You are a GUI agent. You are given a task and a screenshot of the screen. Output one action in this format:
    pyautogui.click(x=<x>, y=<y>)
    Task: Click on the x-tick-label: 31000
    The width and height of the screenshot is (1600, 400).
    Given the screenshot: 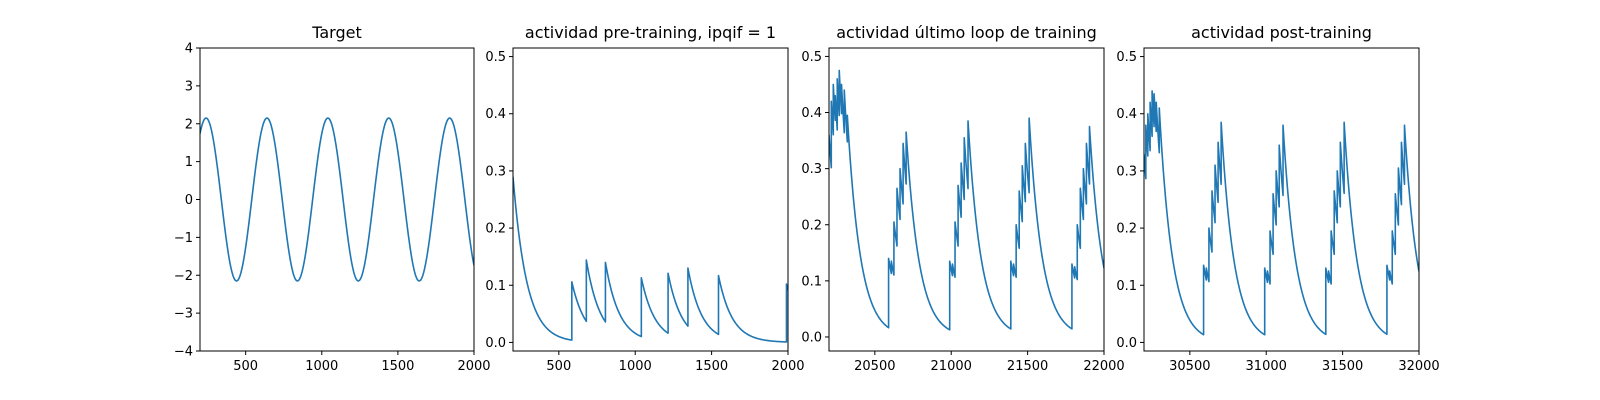 What is the action you would take?
    pyautogui.click(x=1266, y=366)
    